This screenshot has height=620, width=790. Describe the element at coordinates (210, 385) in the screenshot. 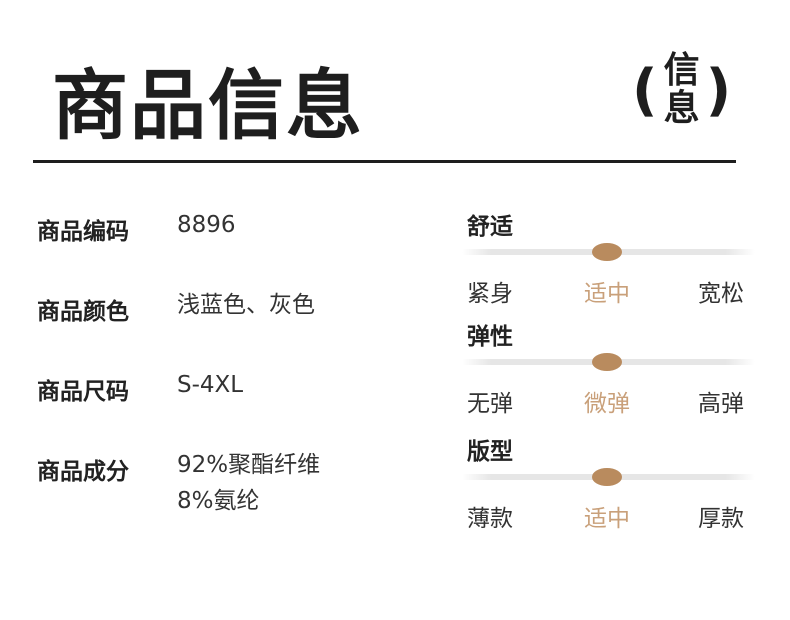

I see `value-size: S-4XL` at that location.